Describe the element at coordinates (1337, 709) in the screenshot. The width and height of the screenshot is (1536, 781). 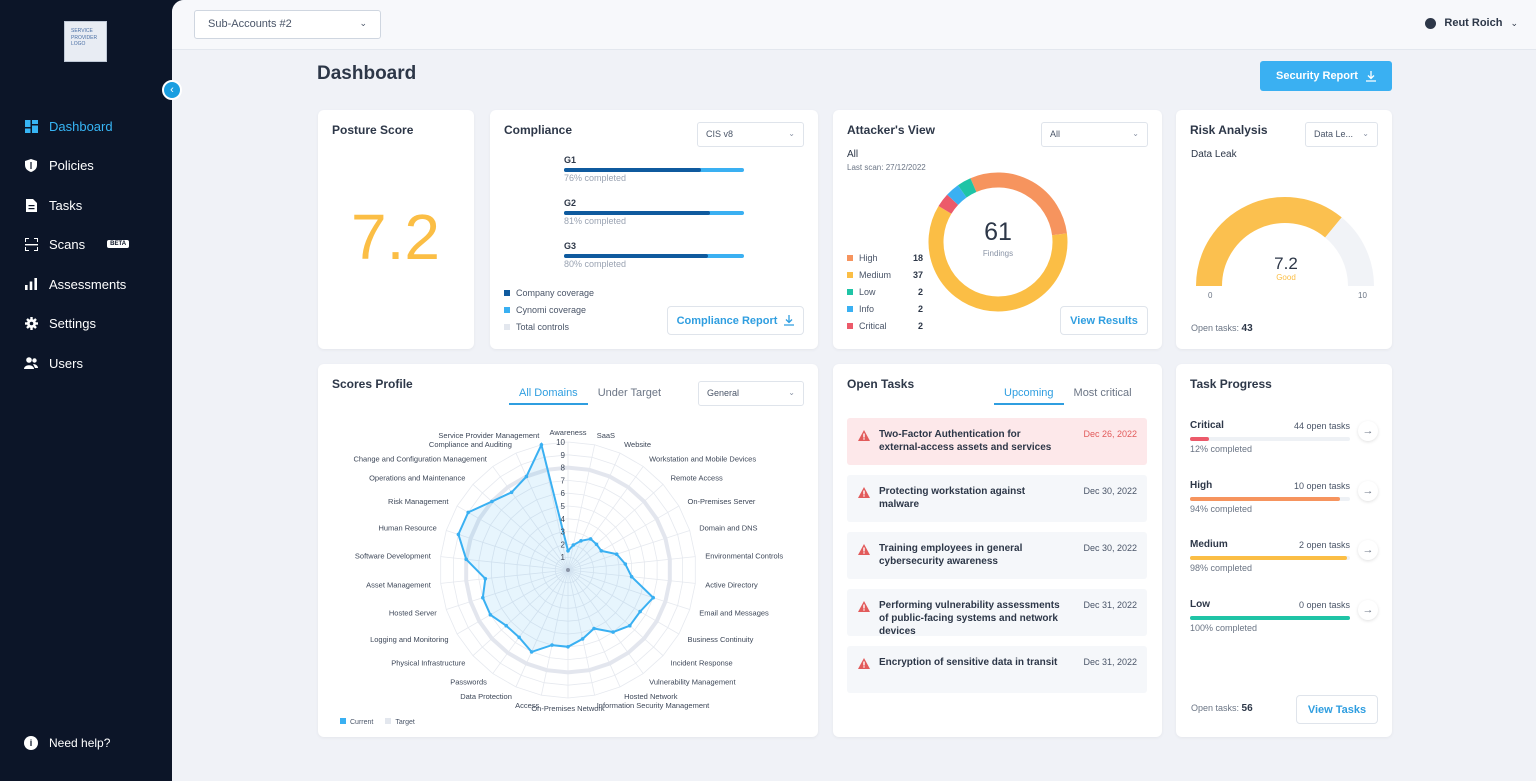
I see `view-tasks-button: View Tasks` at that location.